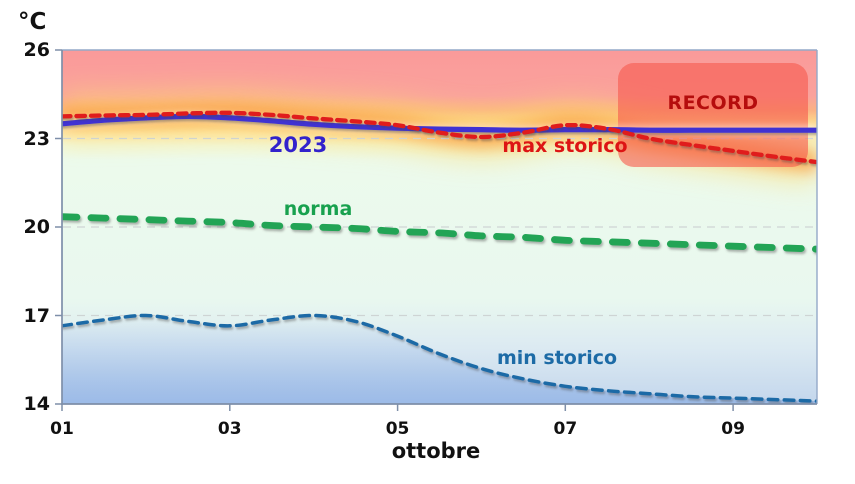 The image size is (855, 484). I want to click on series-label-max-storico: max storico, so click(565, 146).